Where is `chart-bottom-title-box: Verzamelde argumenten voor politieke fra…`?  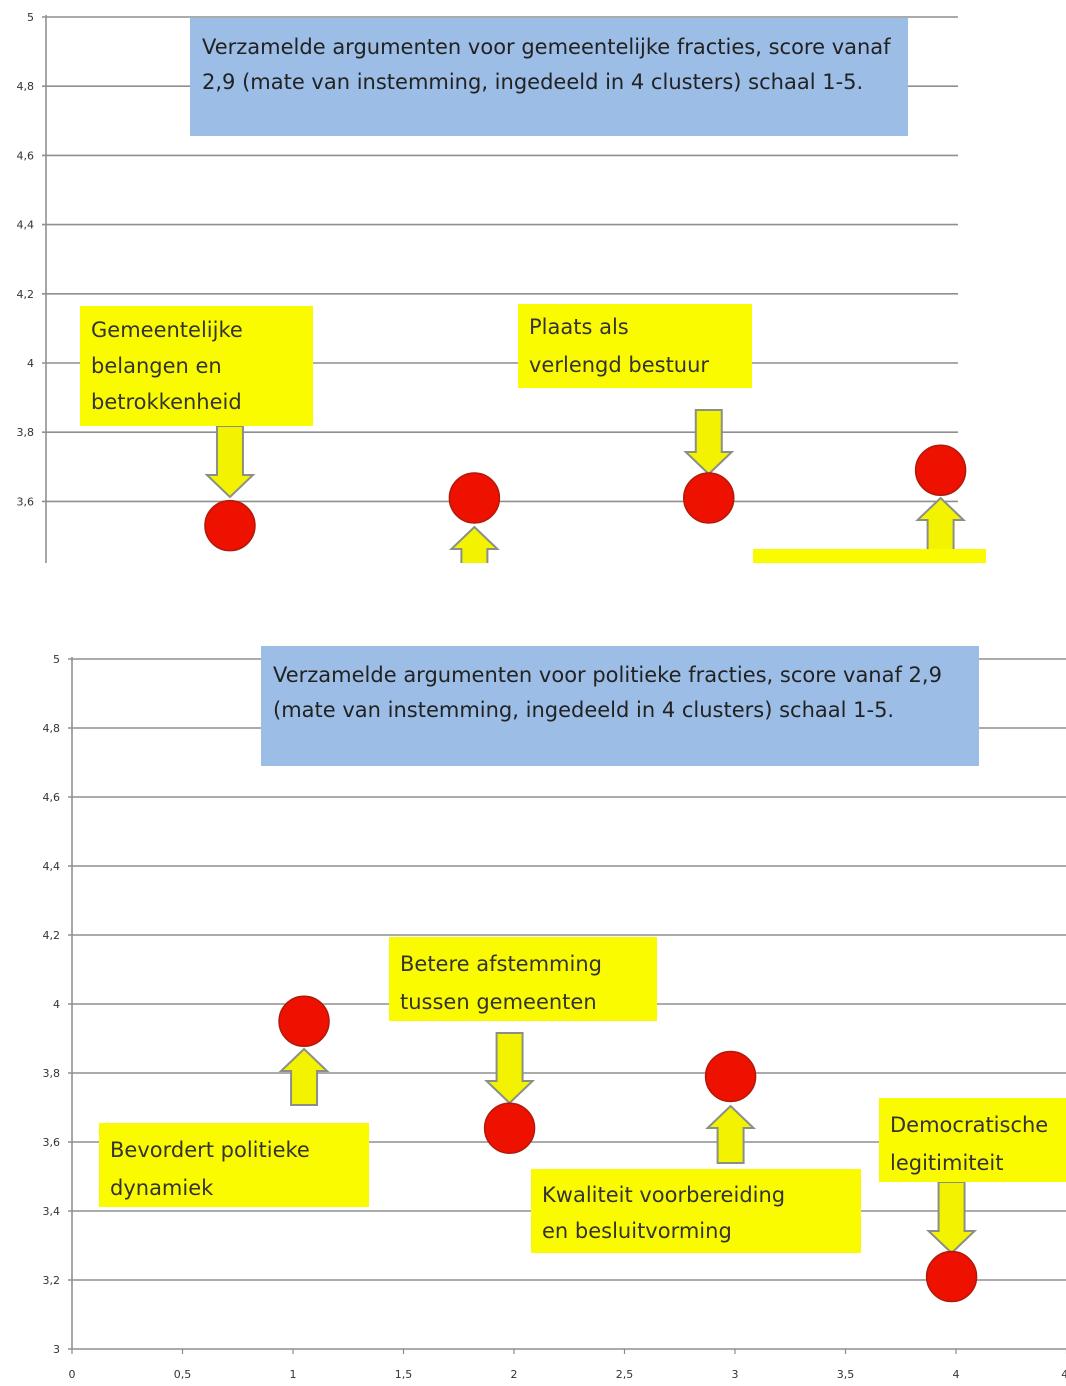 chart-bottom-title-box: Verzamelde argumenten voor politieke fra… is located at coordinates (620, 706).